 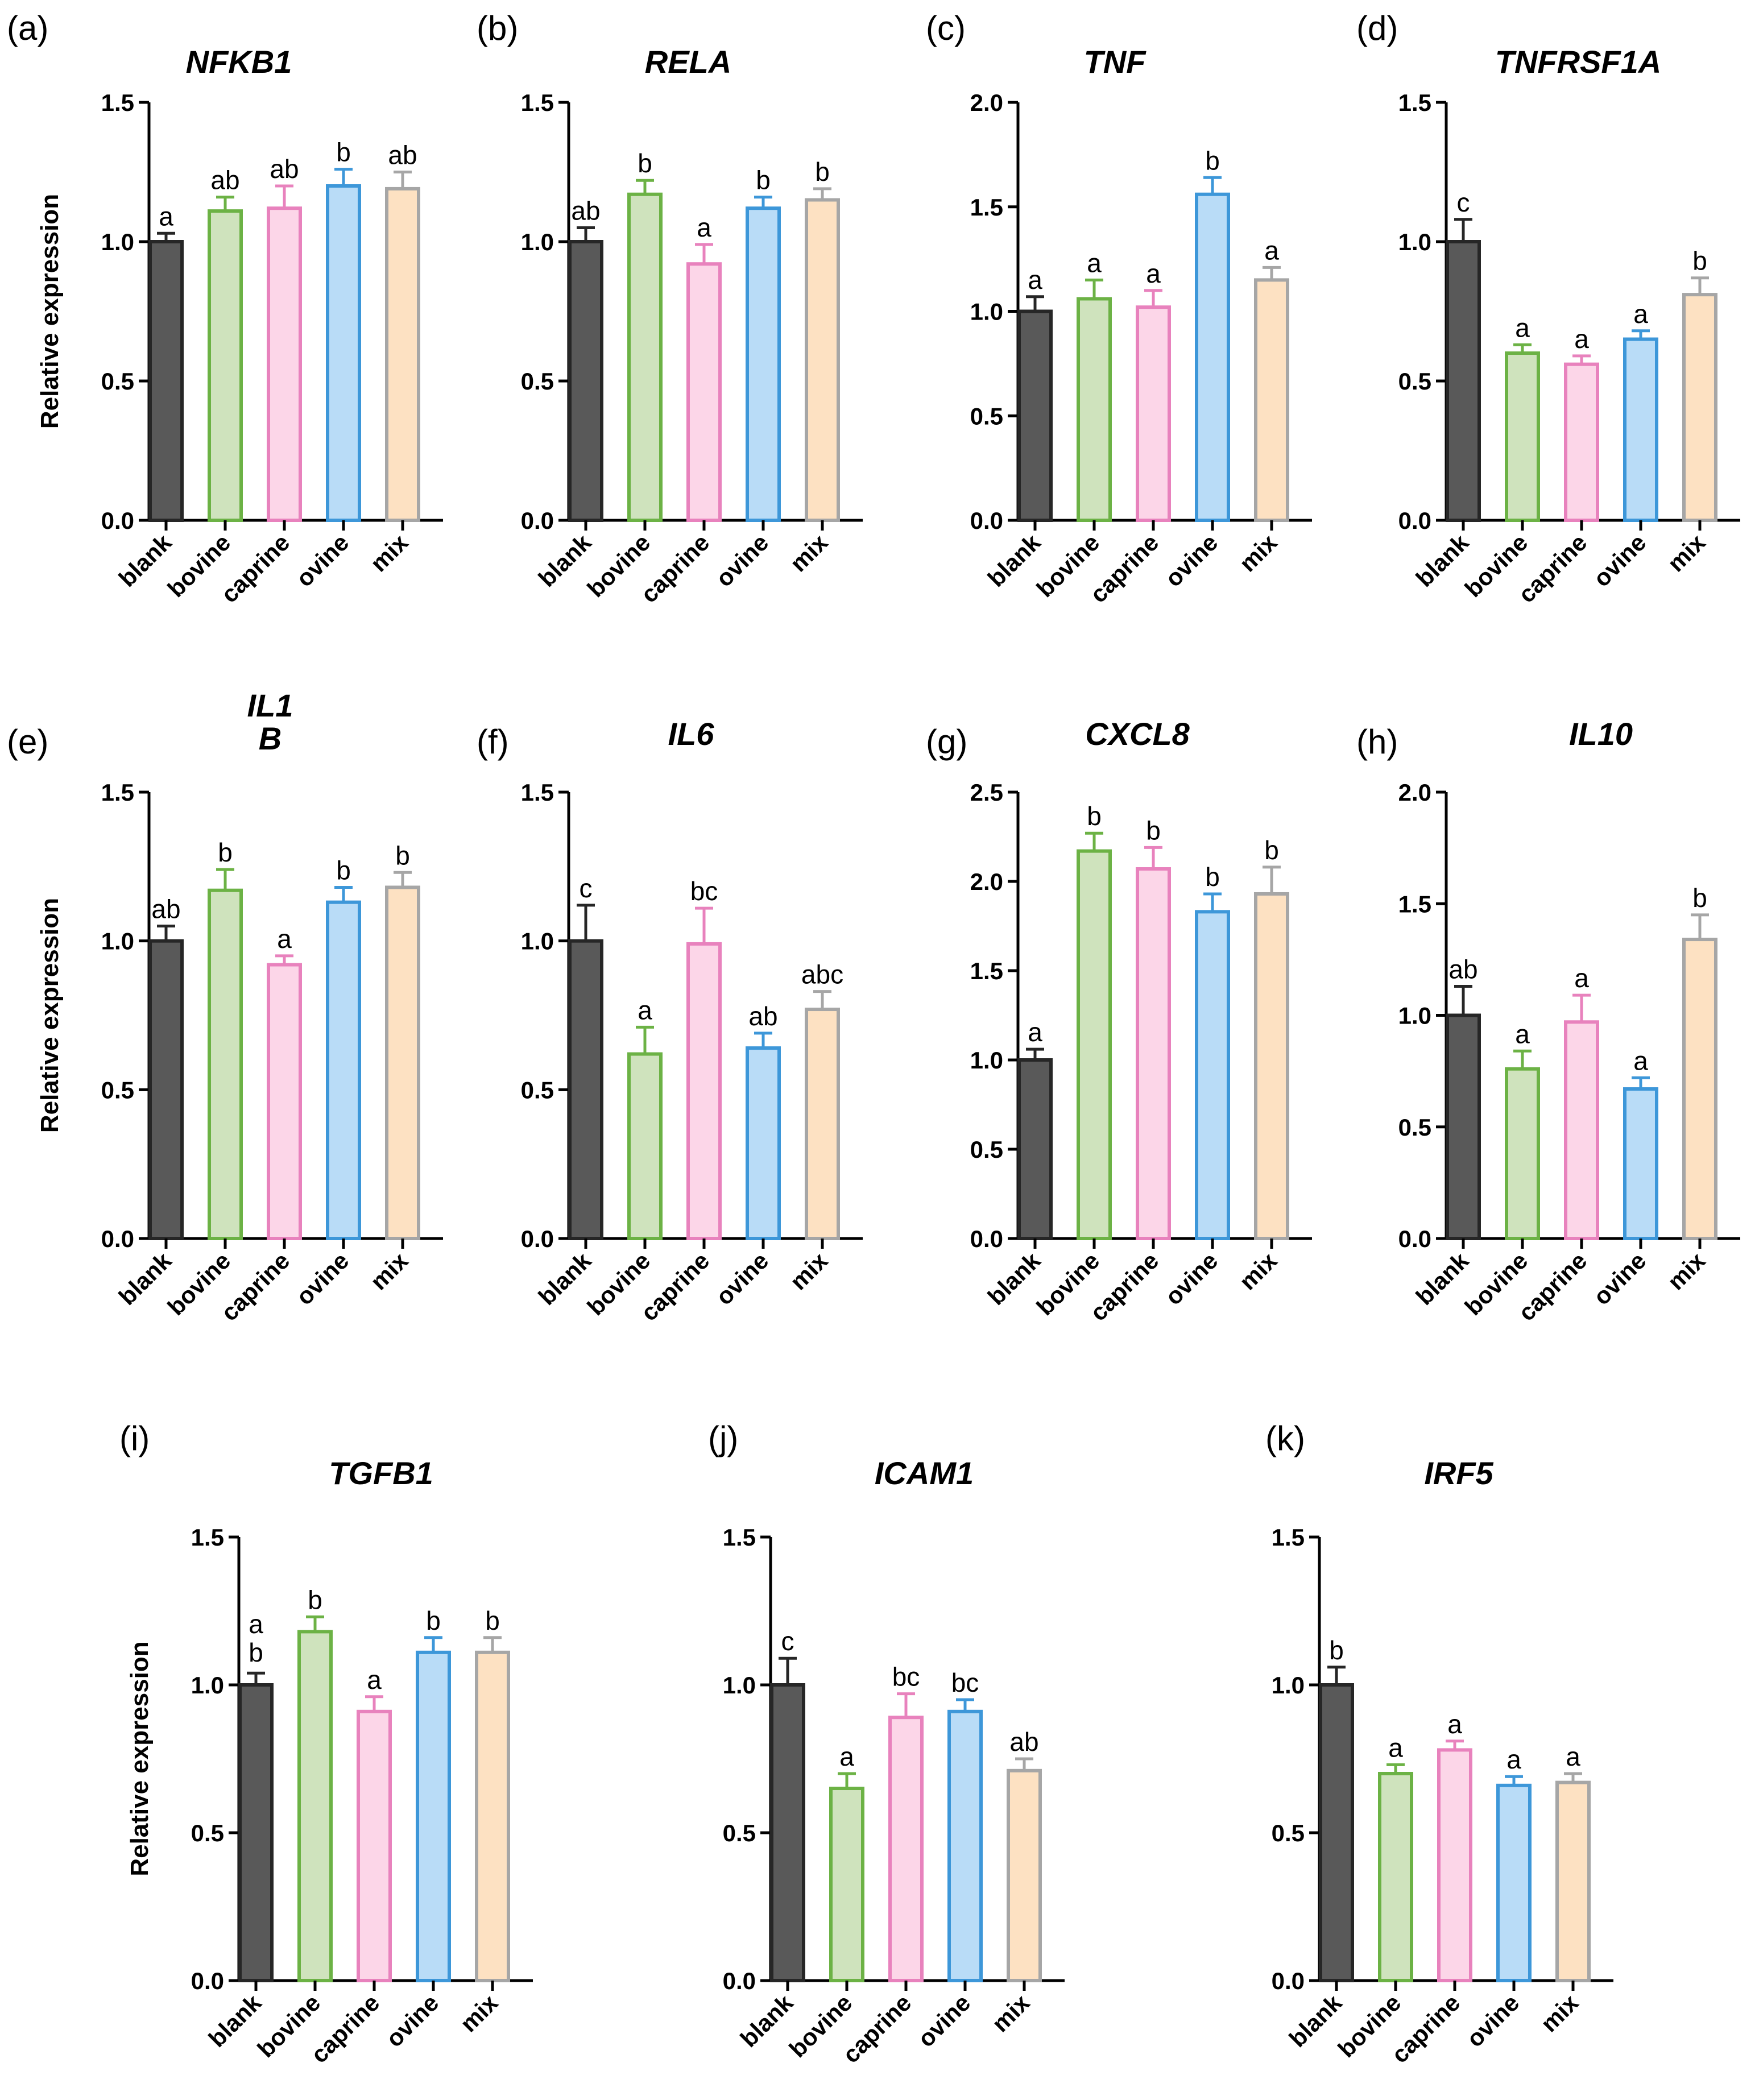 What do you see at coordinates (1115, 62) in the screenshot?
I see `panel-title: TNF` at bounding box center [1115, 62].